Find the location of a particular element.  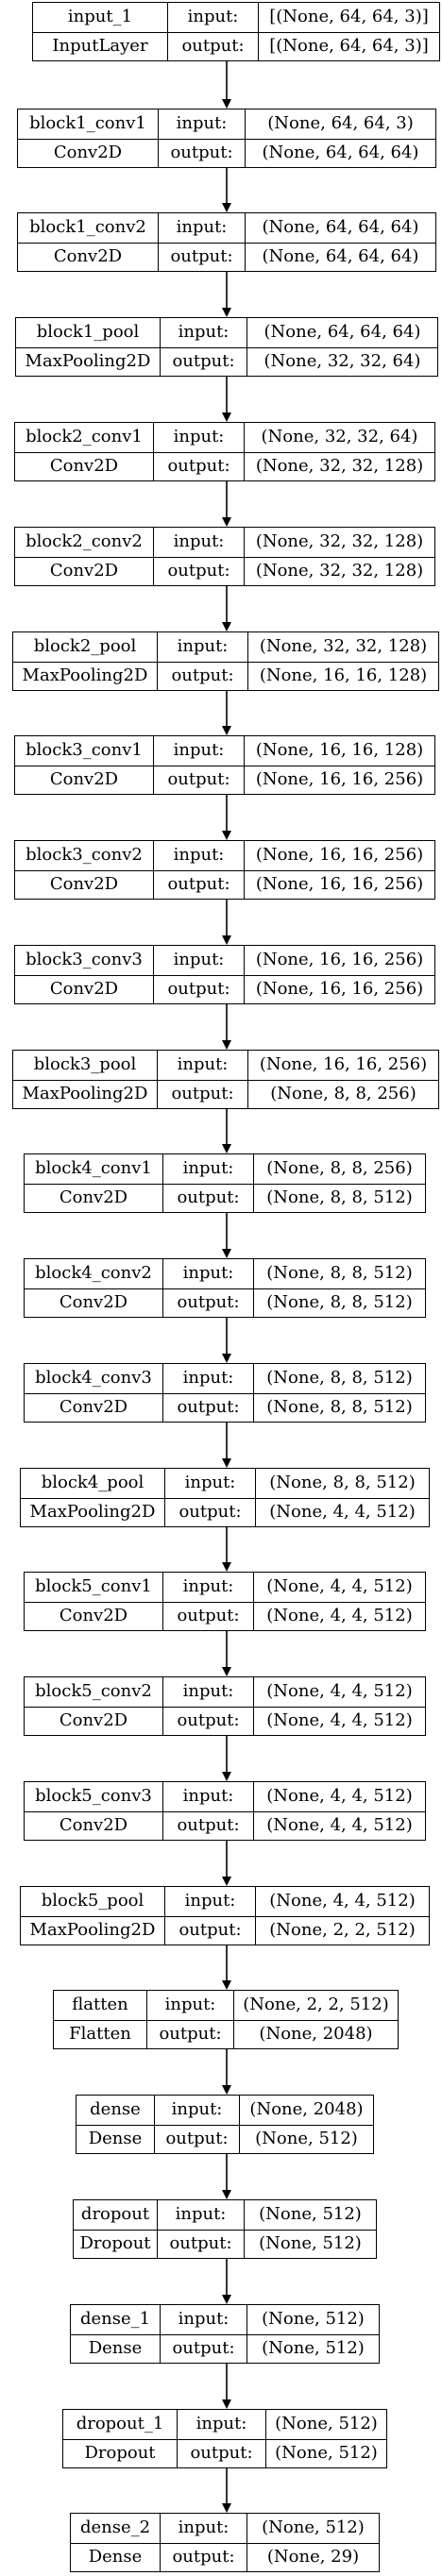

layer-input-row: block4_pool input: (None, 8, 8, 512) is located at coordinates (225, 1483).